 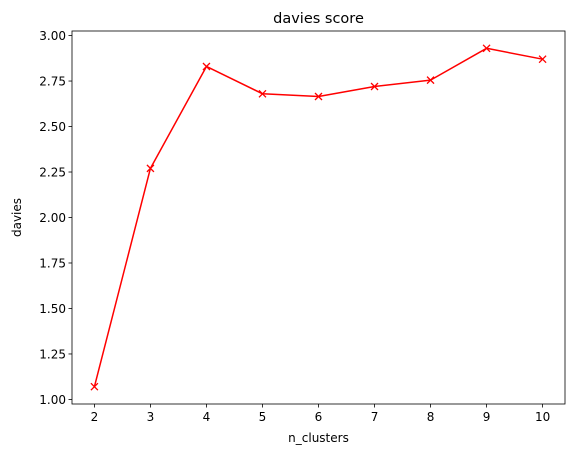 I want to click on y-tick-label: 2.00, so click(x=52, y=218).